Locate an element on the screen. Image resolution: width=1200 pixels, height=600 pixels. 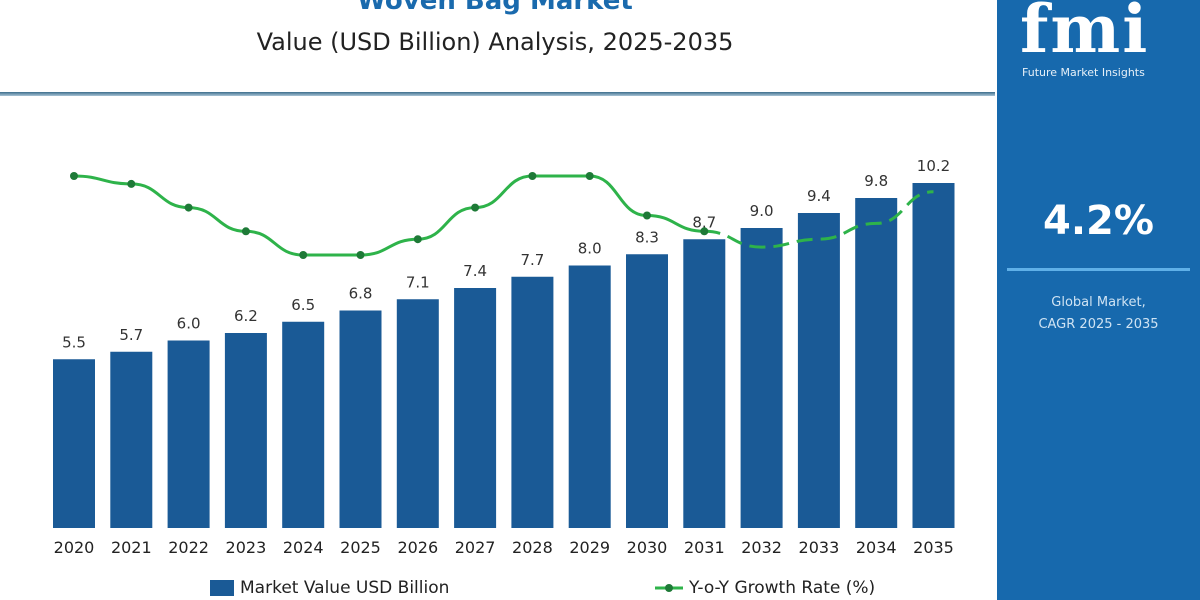
x-tick-2024: 2024 is located at coordinates (303, 547).